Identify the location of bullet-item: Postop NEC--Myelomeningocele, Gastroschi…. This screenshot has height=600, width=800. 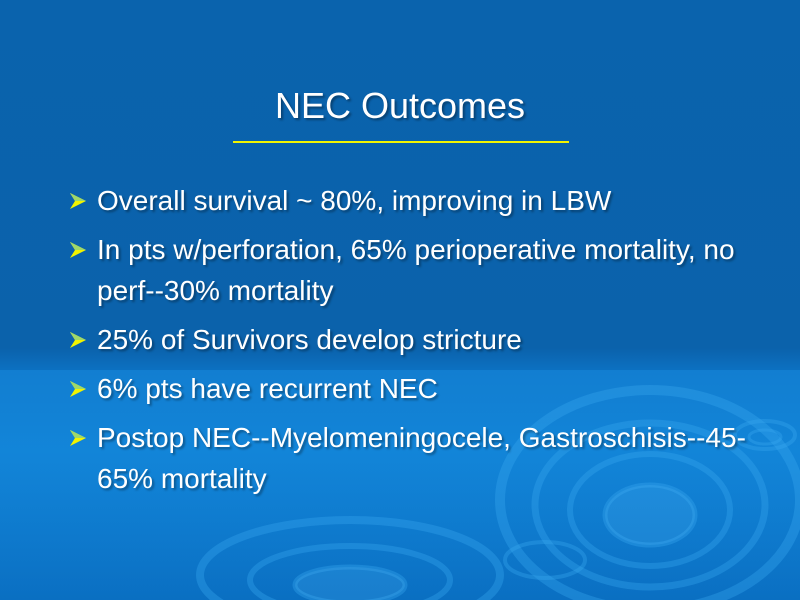
(408, 458).